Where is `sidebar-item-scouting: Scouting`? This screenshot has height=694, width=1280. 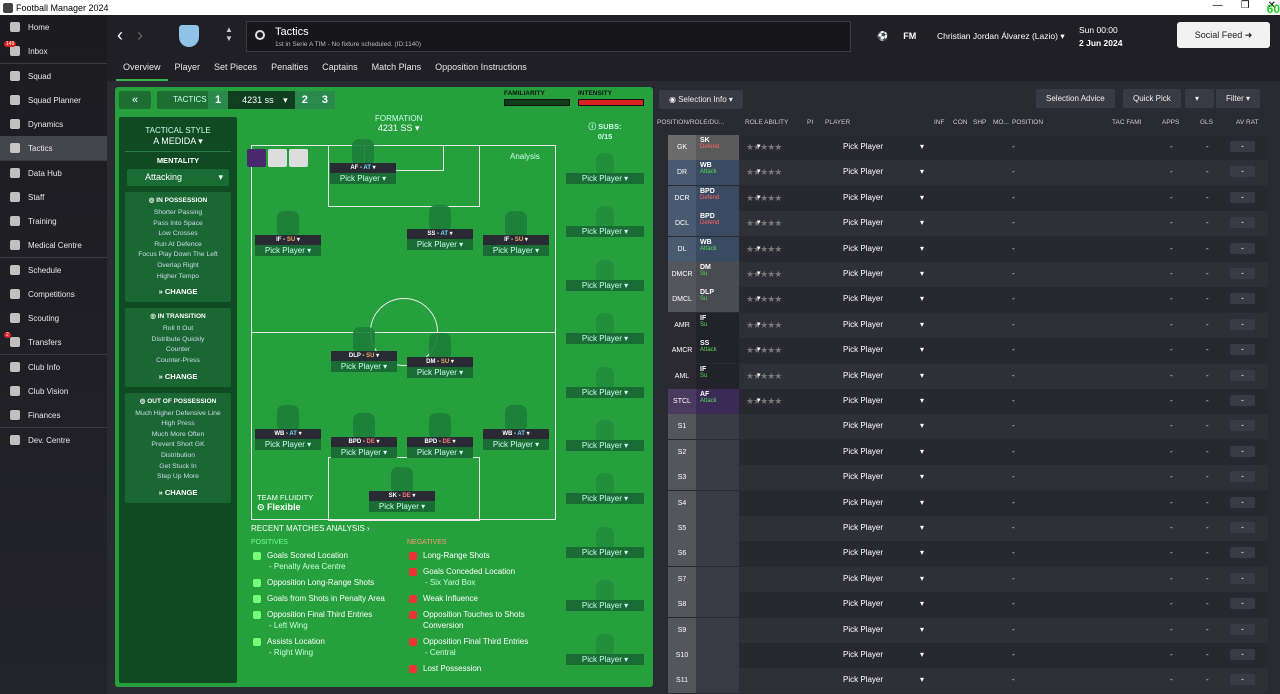
sidebar-item-scouting: Scouting is located at coordinates (53, 318).